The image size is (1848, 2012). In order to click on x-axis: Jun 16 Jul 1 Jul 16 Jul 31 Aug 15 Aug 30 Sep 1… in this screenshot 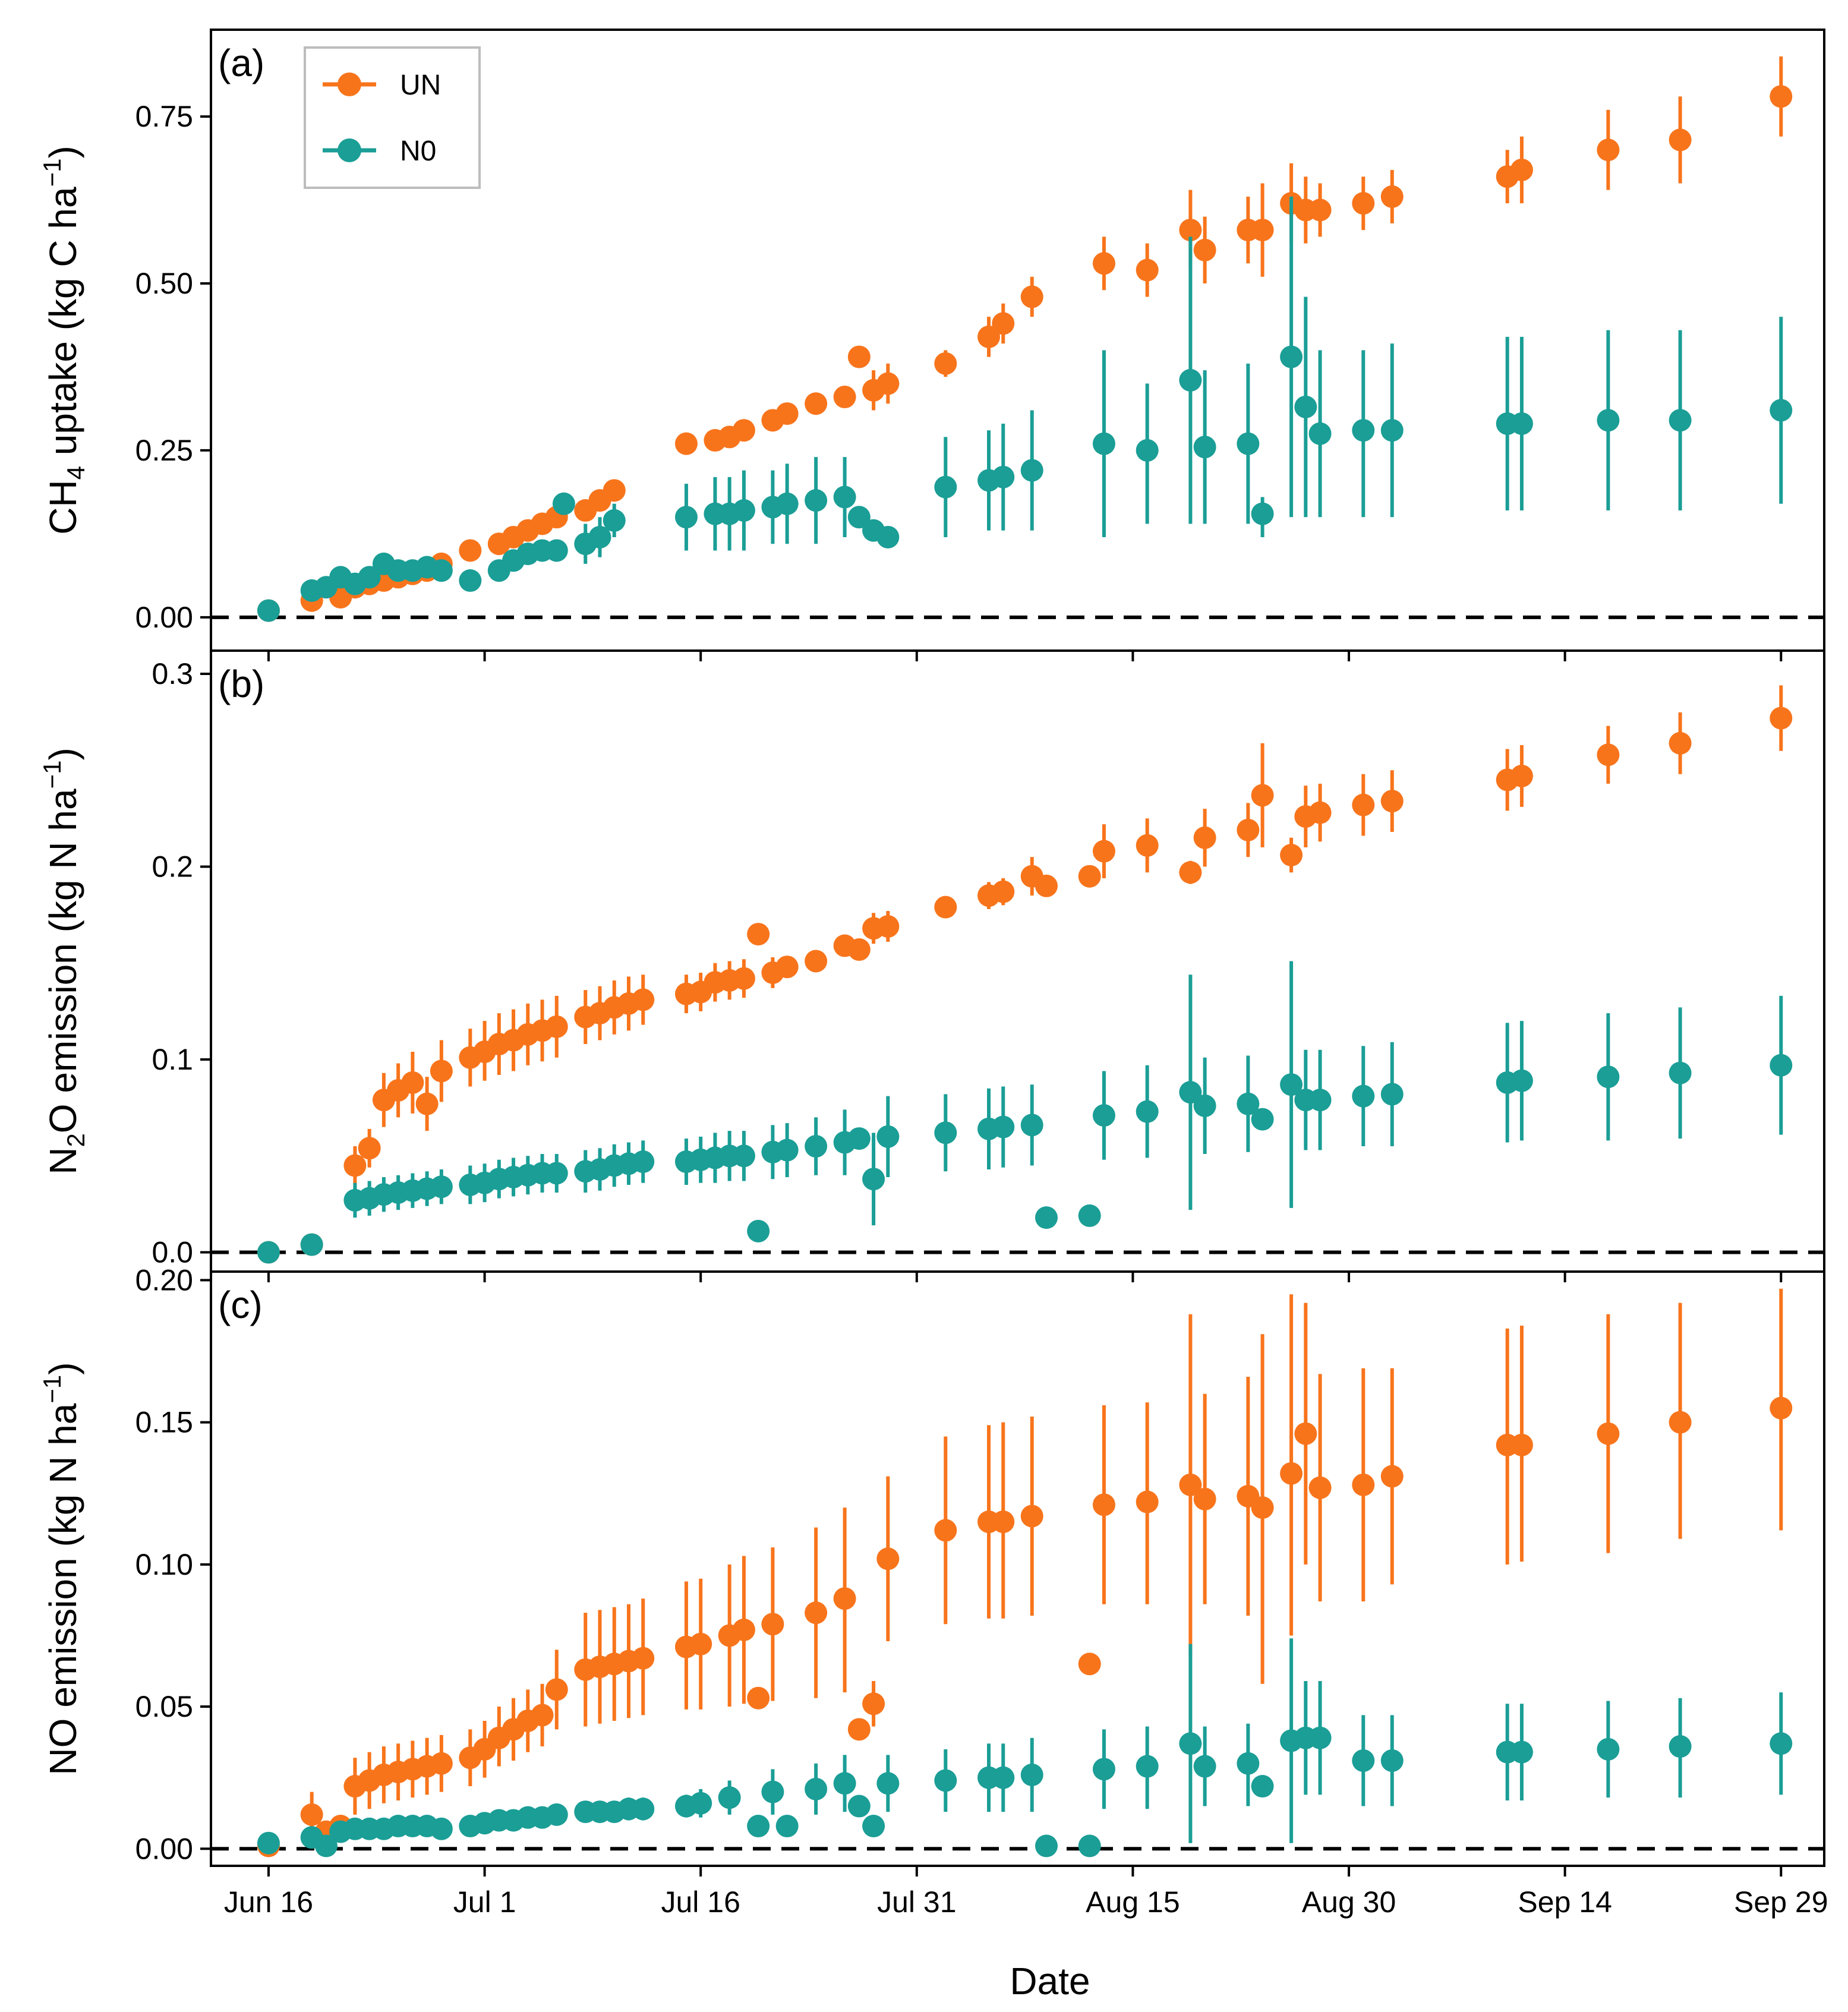, I will do `click(1026, 1902)`.